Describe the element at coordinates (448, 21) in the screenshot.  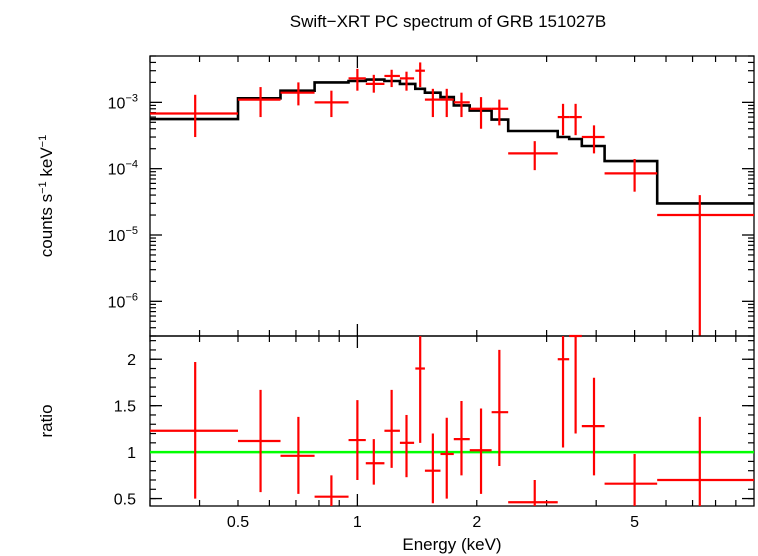
I see `chart-title: Swift−XRT PC spectrum of GRB 151027B` at that location.